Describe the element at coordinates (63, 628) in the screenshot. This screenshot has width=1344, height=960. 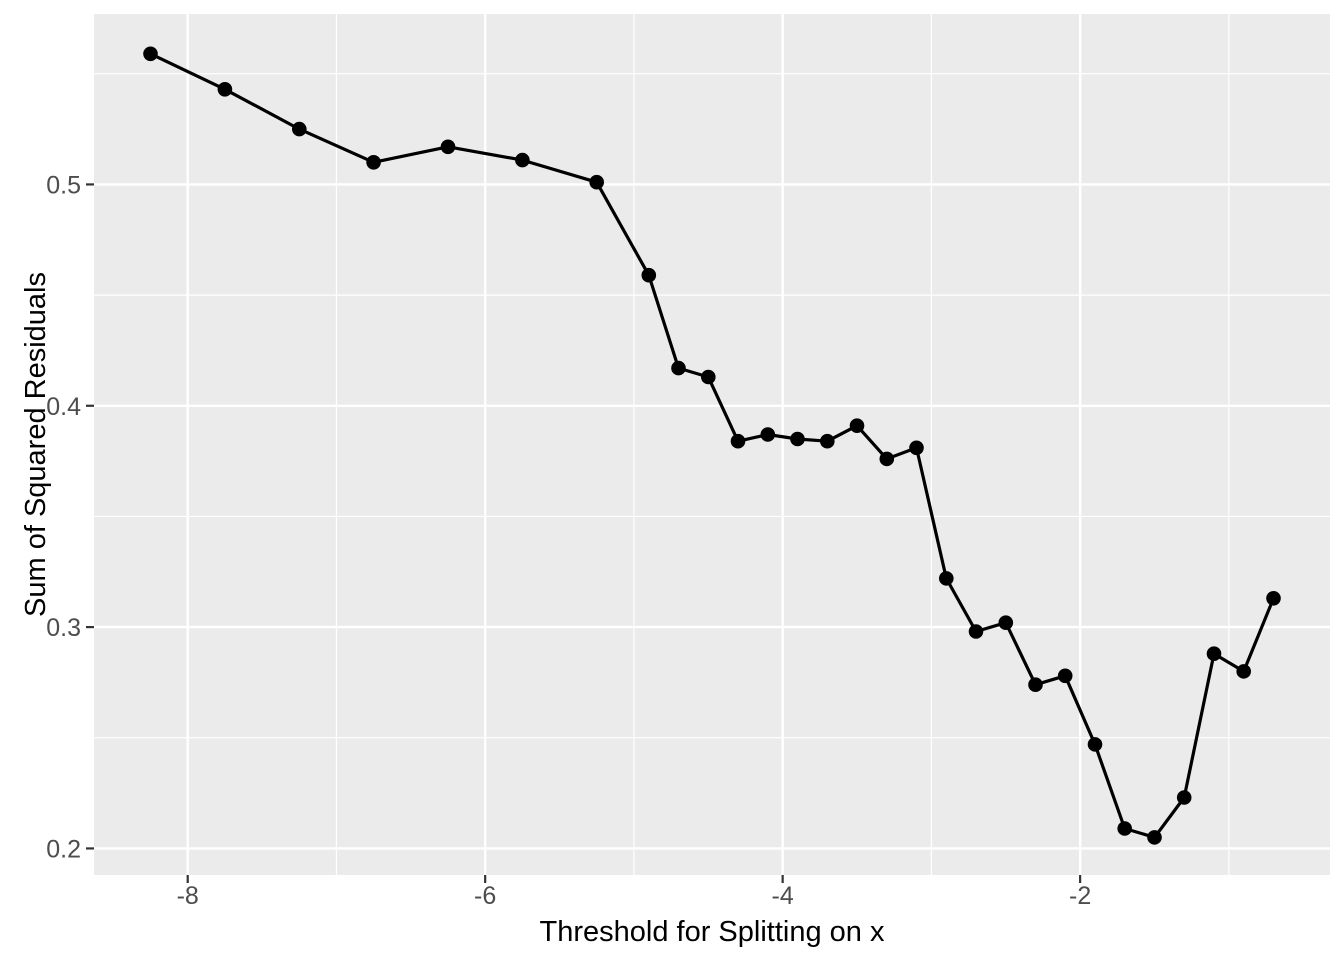
I see `y-tick-label: 0.3` at that location.